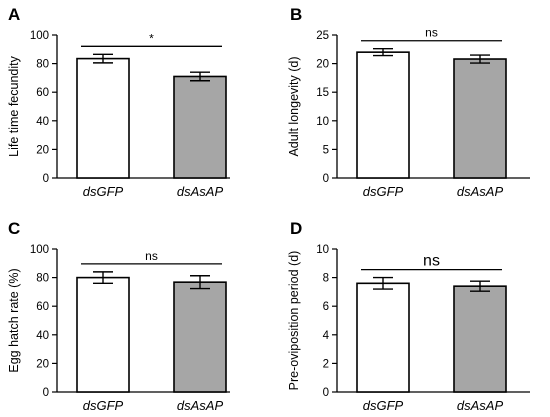  What do you see at coordinates (326, 364) in the screenshot?
I see `y-tick-label: 2` at bounding box center [326, 364].